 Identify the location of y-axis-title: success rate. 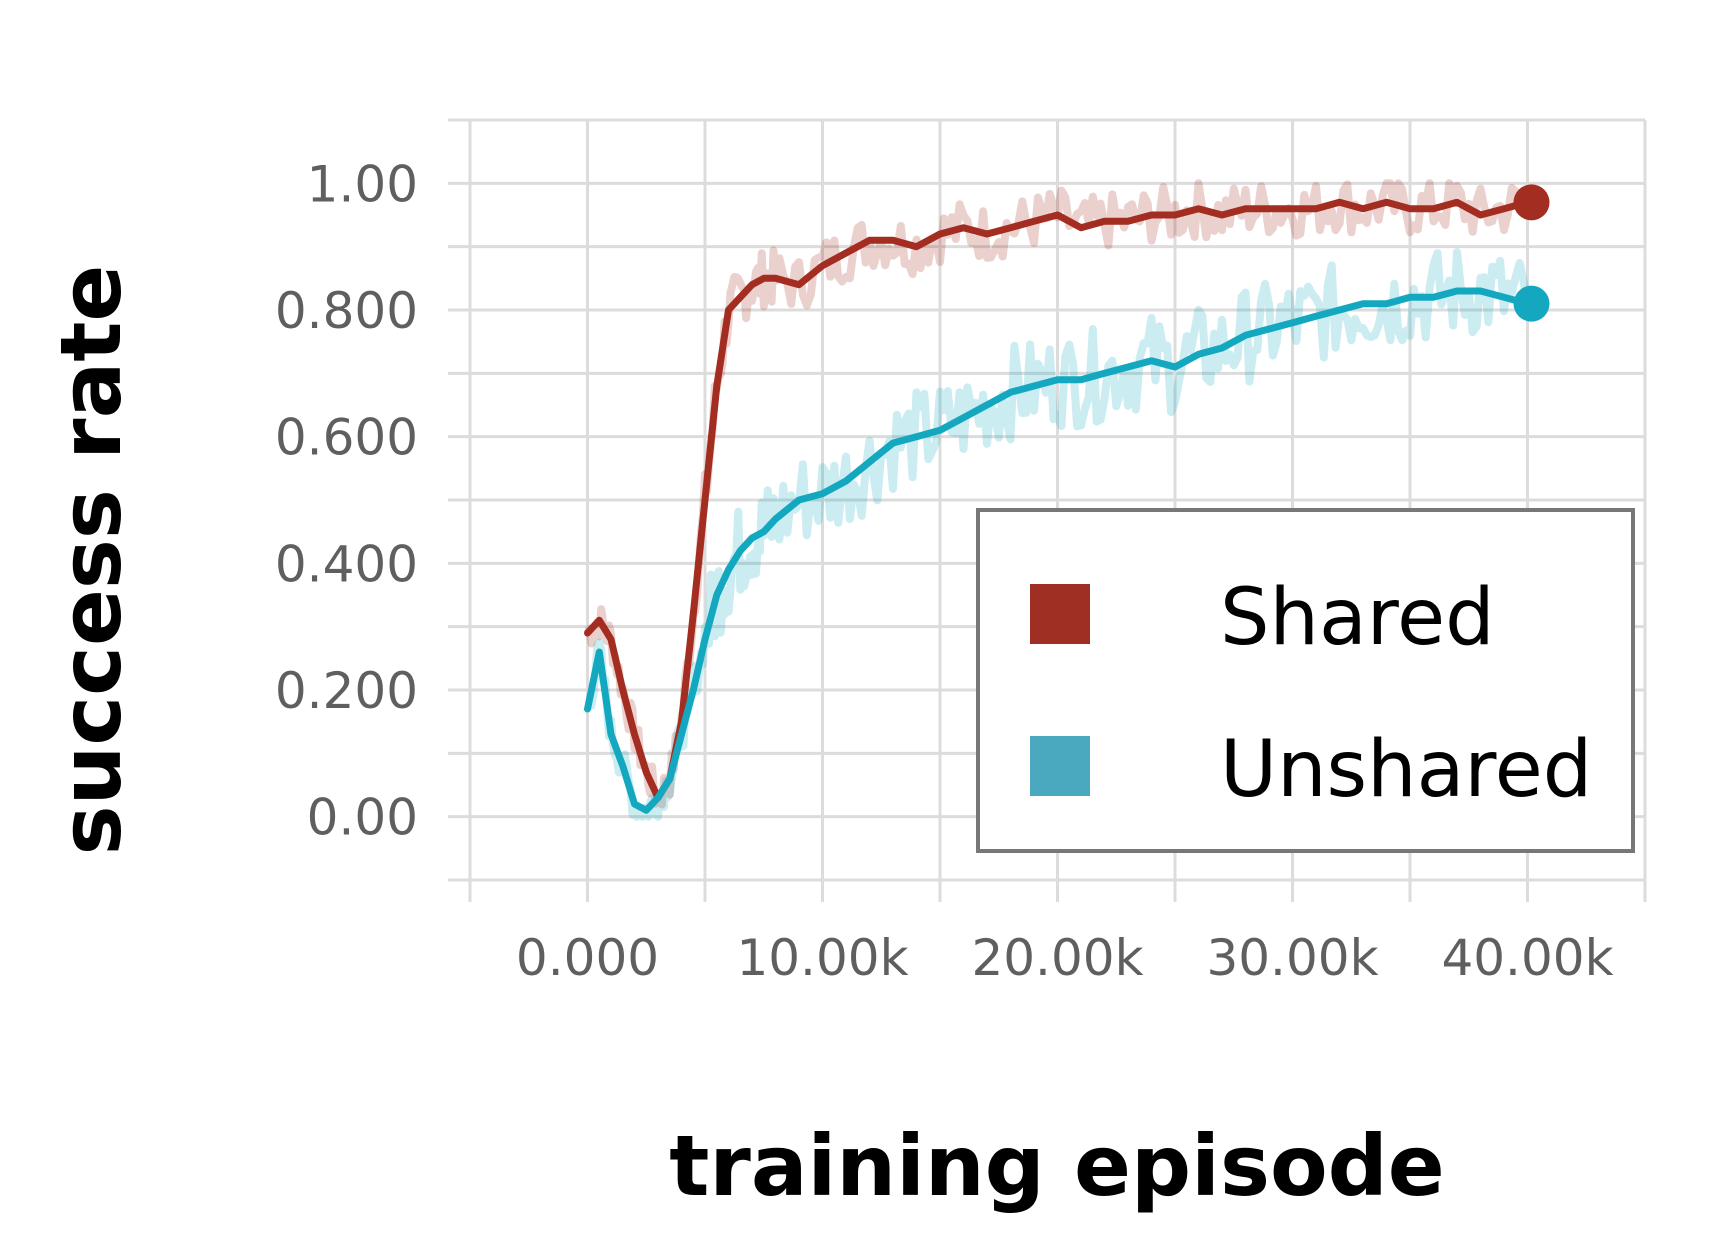
(91, 560).